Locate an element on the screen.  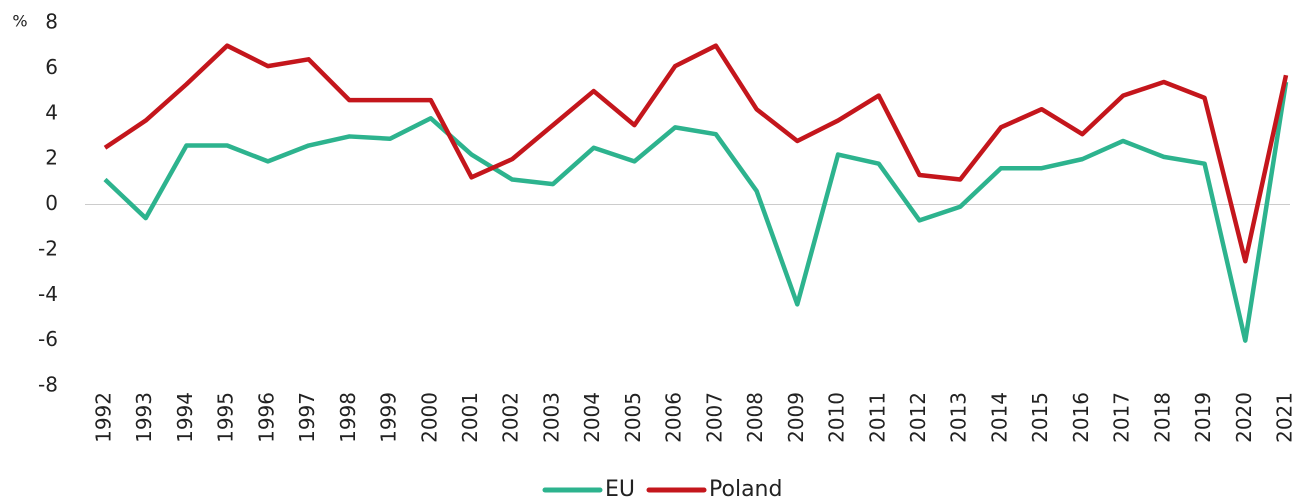
x-tick-label: 1994 is located at coordinates (185, 417).